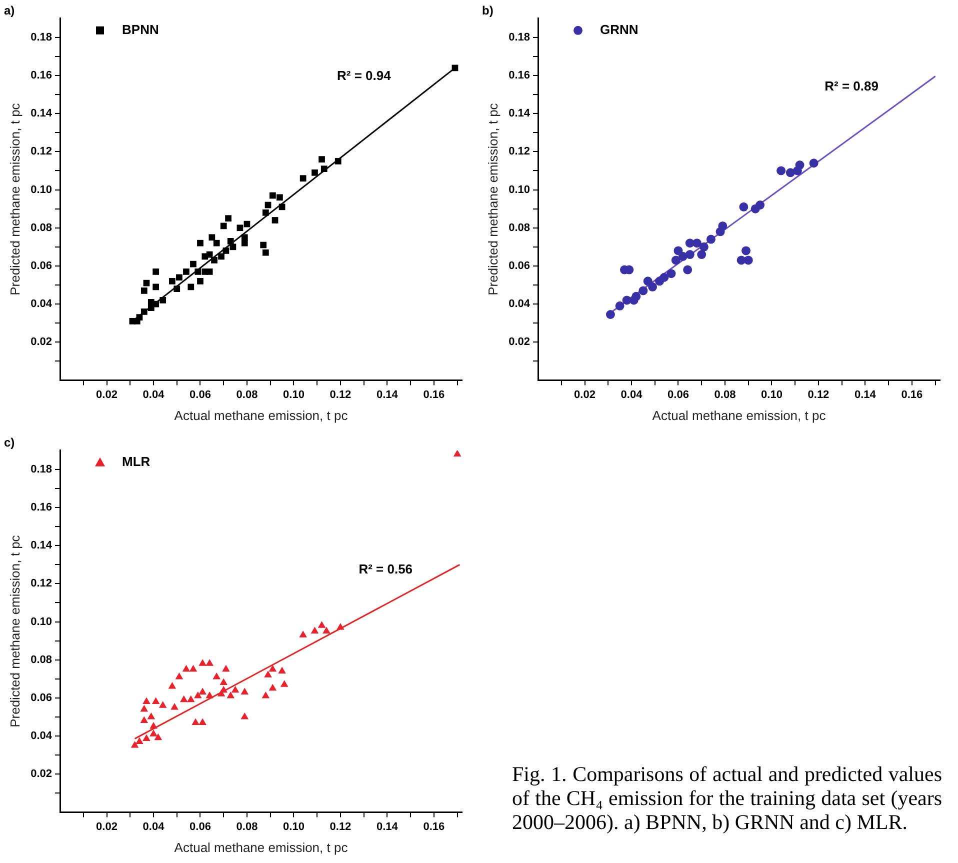 This screenshot has width=958, height=863. I want to click on annotation: R² = 0.89, so click(851, 86).